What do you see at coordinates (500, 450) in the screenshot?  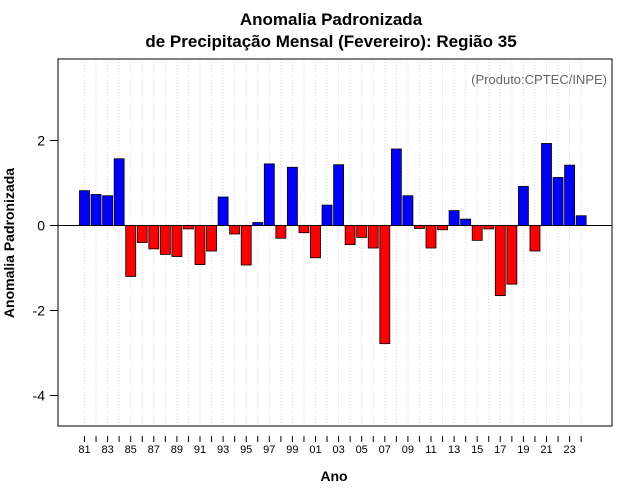 I see `x-tick-label: 17` at bounding box center [500, 450].